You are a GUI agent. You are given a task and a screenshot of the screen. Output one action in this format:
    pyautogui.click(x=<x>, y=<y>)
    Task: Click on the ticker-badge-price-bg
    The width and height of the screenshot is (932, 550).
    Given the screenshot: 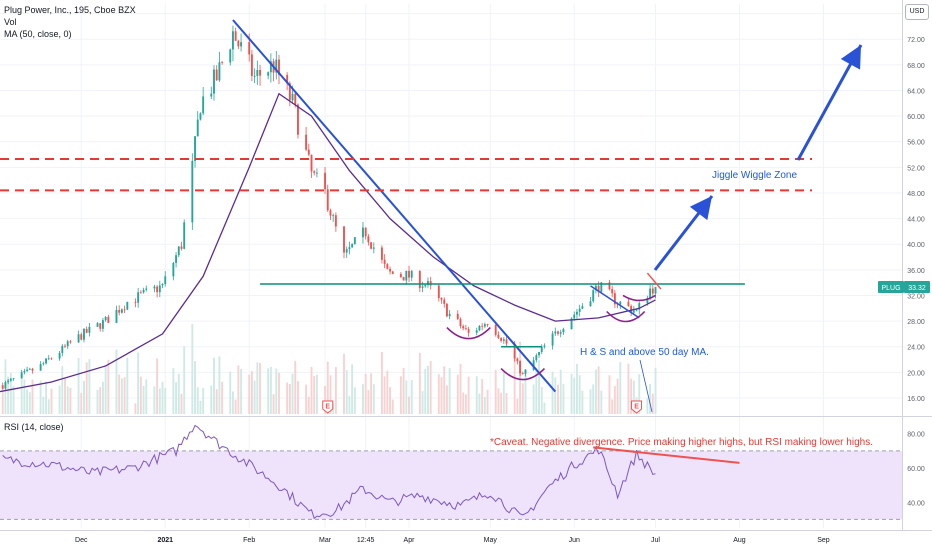 What is the action you would take?
    pyautogui.click(x=917, y=287)
    